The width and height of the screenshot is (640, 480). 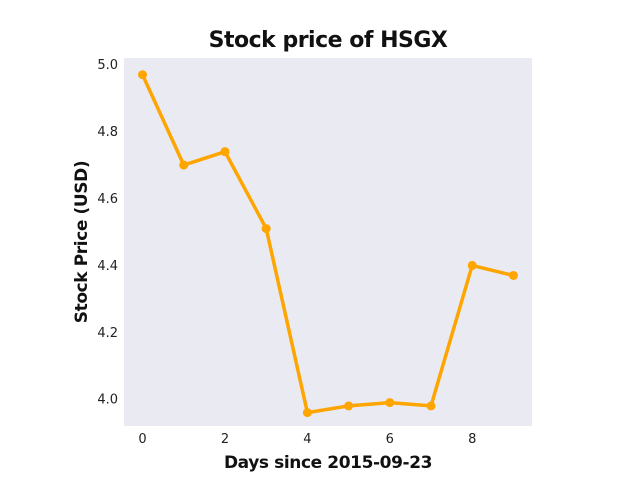 What do you see at coordinates (82, 242) in the screenshot?
I see `y-axis-label: Stock Price (USD)` at bounding box center [82, 242].